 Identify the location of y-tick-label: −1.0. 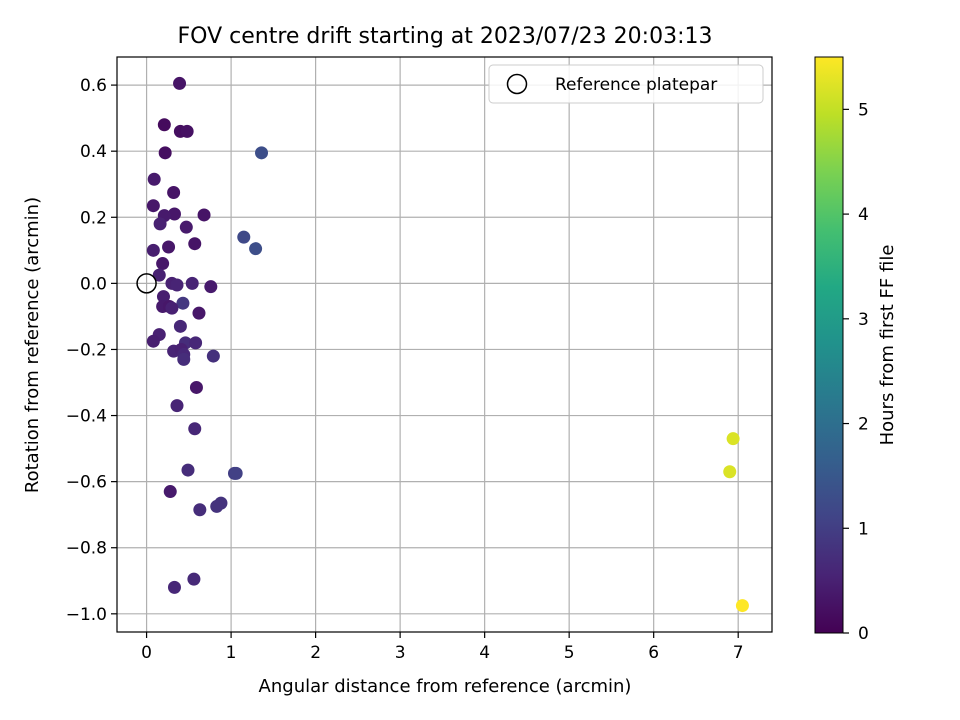
(86, 615).